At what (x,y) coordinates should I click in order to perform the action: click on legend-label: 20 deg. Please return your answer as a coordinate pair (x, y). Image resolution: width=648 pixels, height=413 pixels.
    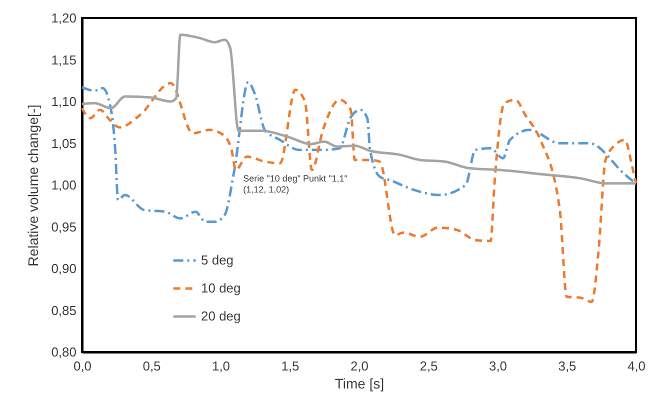
    Looking at the image, I should click on (221, 316).